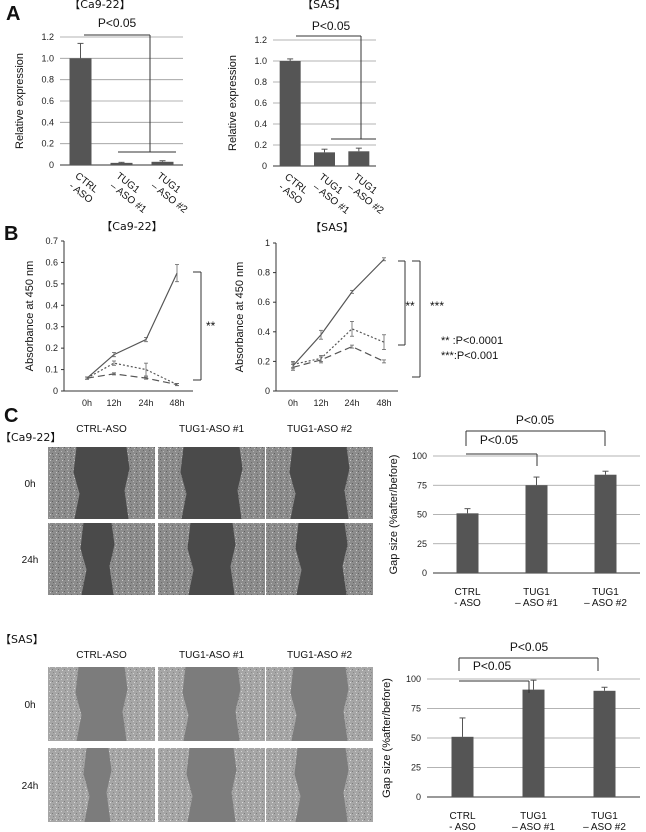 This screenshot has height=832, width=646. I want to click on y-tick-label: 1, so click(267, 243).